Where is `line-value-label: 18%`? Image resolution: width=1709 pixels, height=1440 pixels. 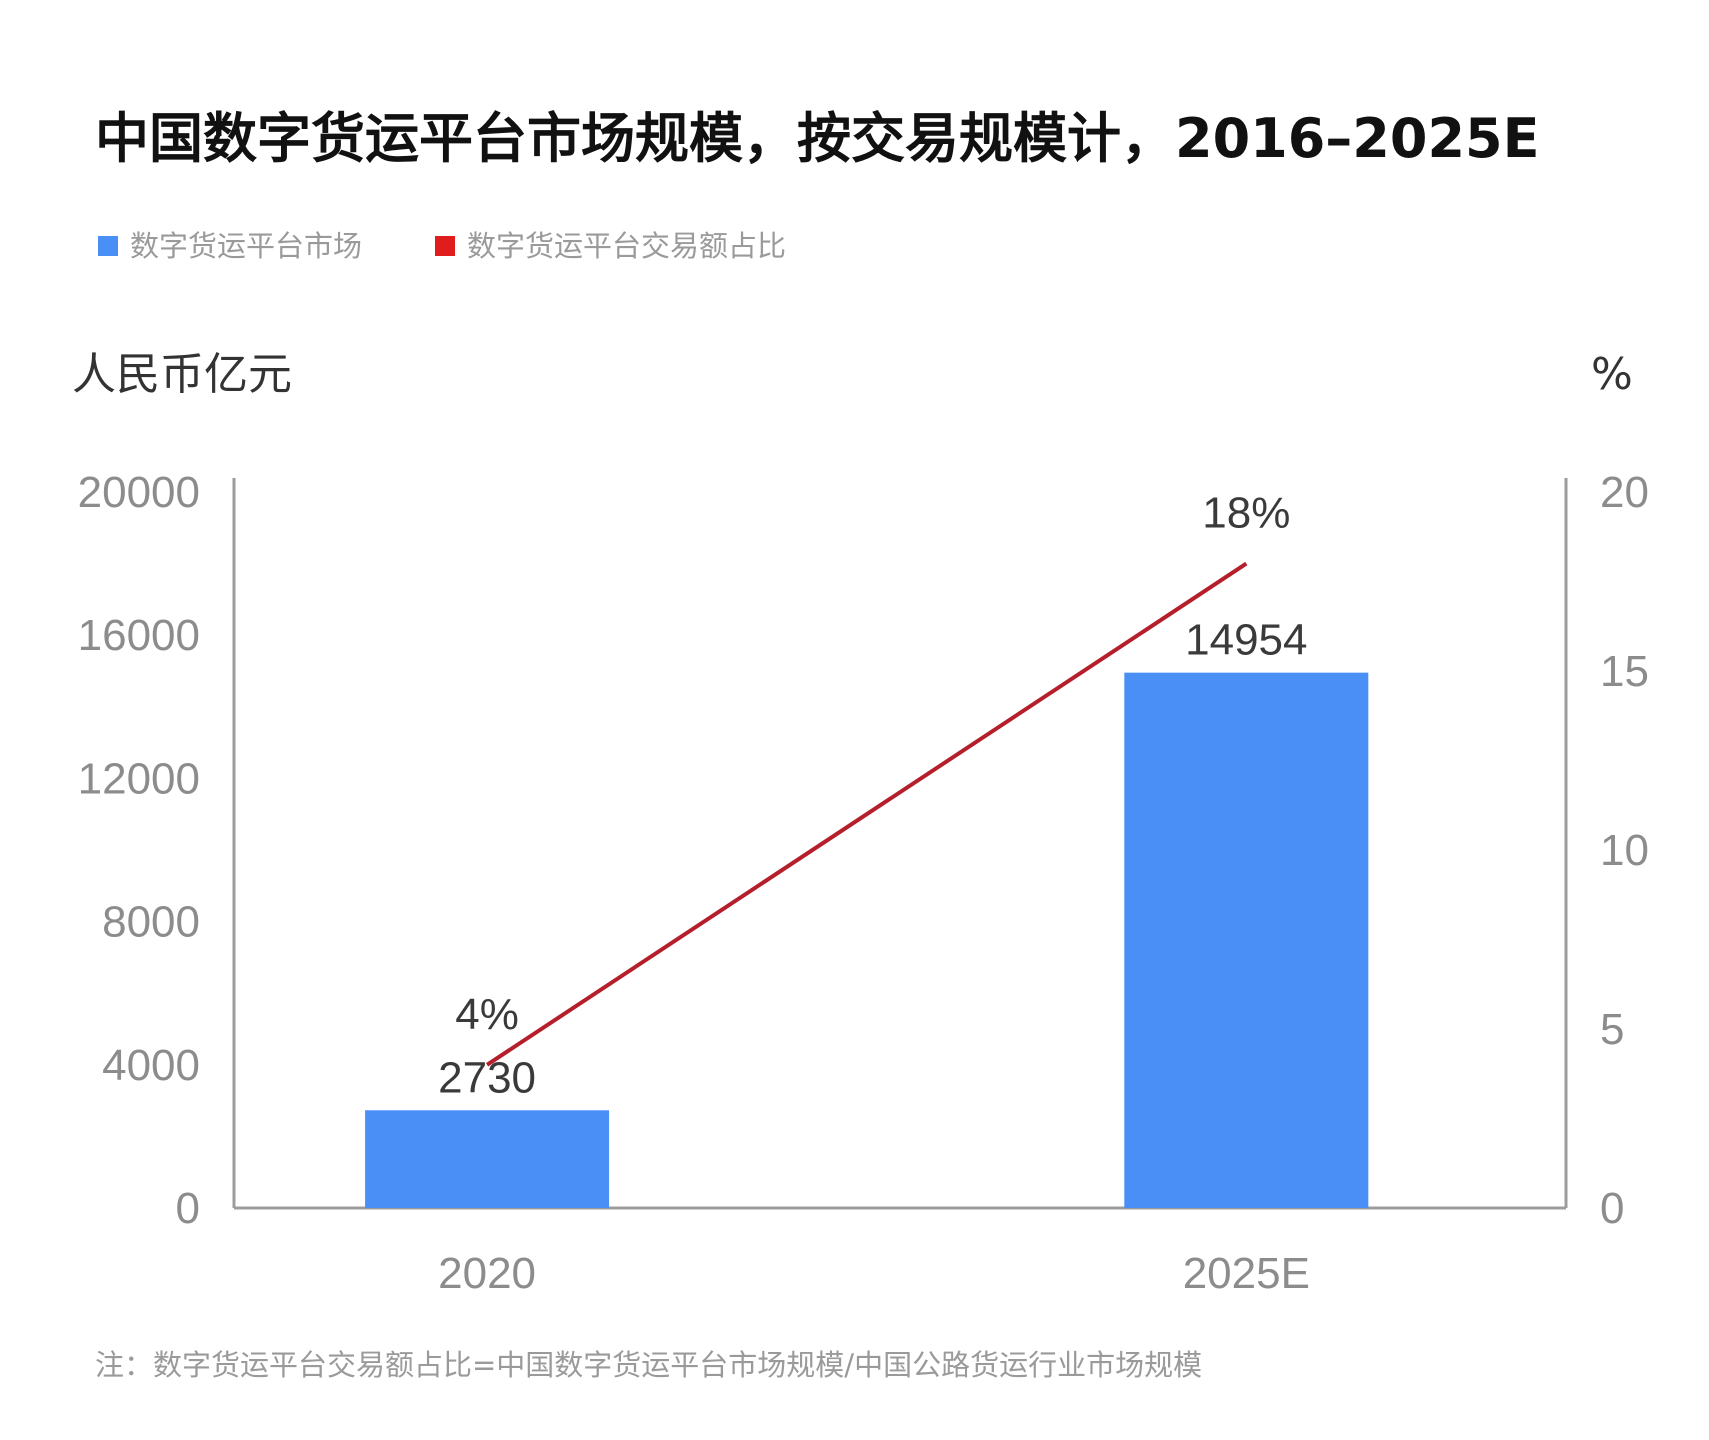
line-value-label: 18% is located at coordinates (1246, 513).